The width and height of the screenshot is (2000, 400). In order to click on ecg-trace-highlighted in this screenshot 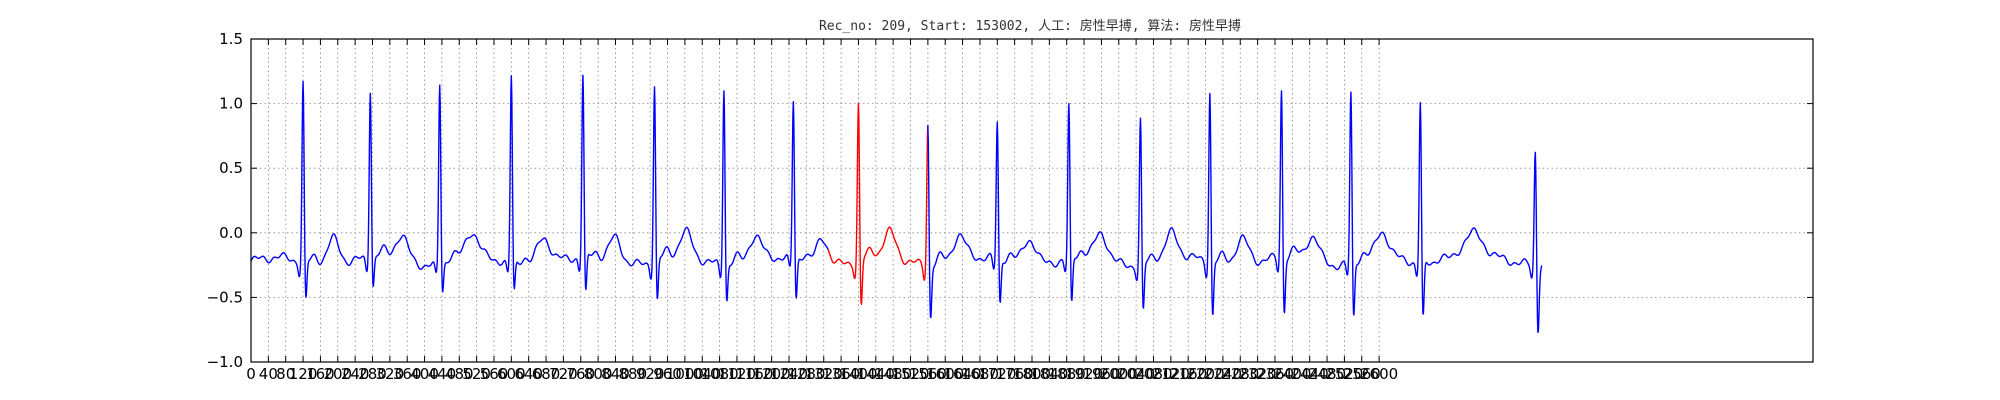, I will do `click(878, 203)`.